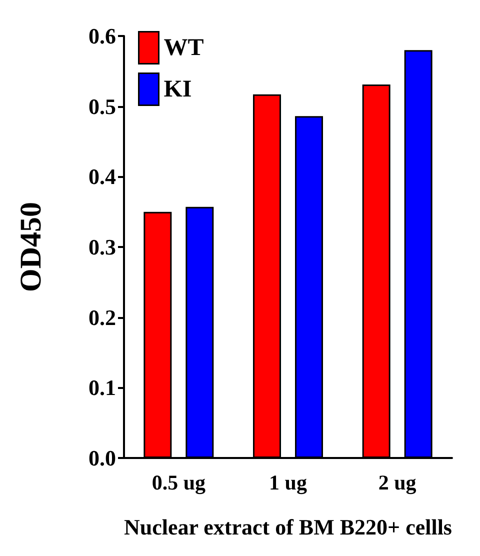  Describe the element at coordinates (288, 482) in the screenshot. I see `x-tick-label: 1 ug` at that location.